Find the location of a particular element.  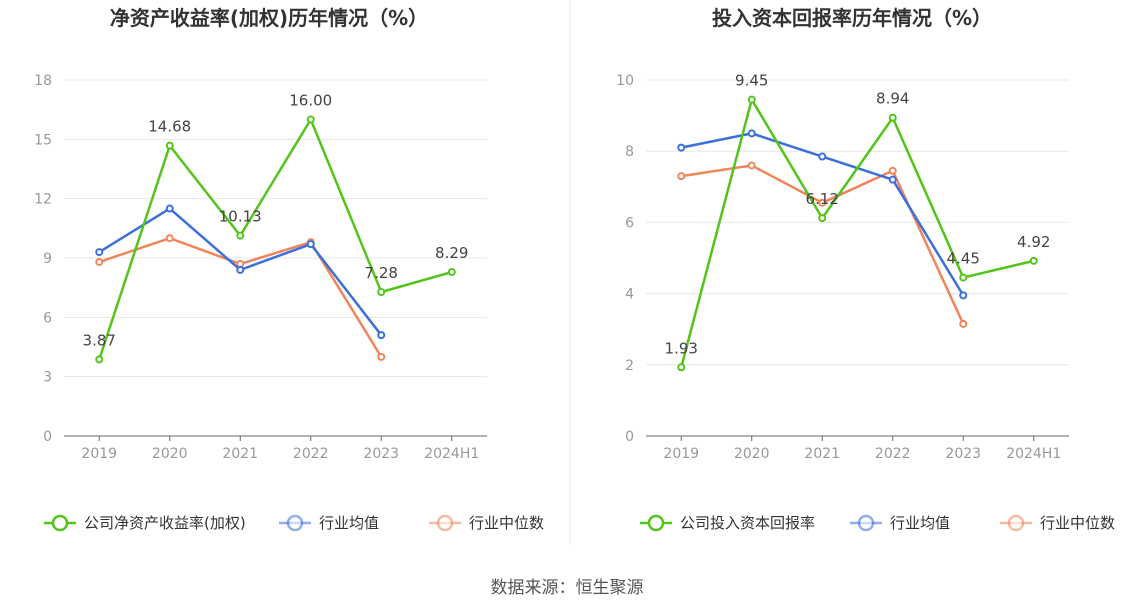

legend-item-company: 公司净资产收益率(加权) is located at coordinates (145, 523).